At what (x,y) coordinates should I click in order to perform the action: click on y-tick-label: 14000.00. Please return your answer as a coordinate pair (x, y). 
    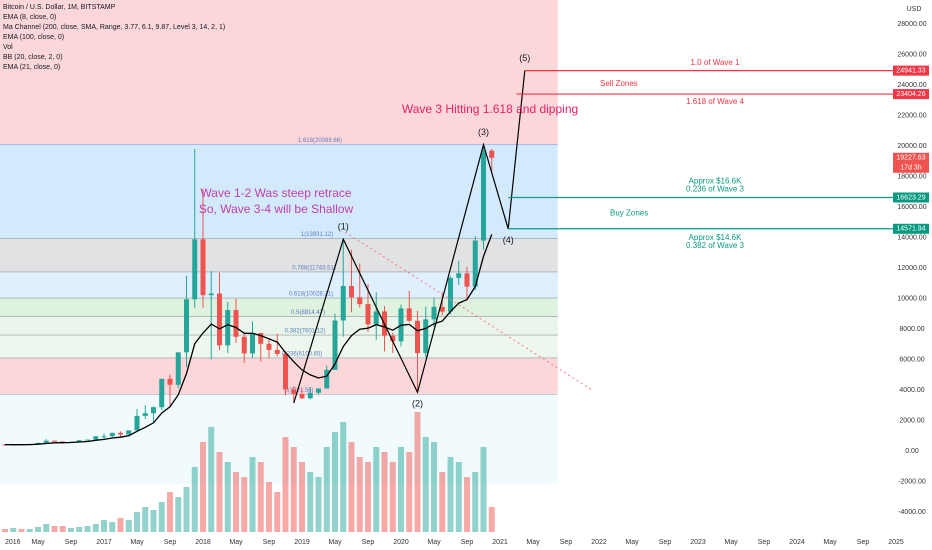
    Looking at the image, I should click on (911, 237).